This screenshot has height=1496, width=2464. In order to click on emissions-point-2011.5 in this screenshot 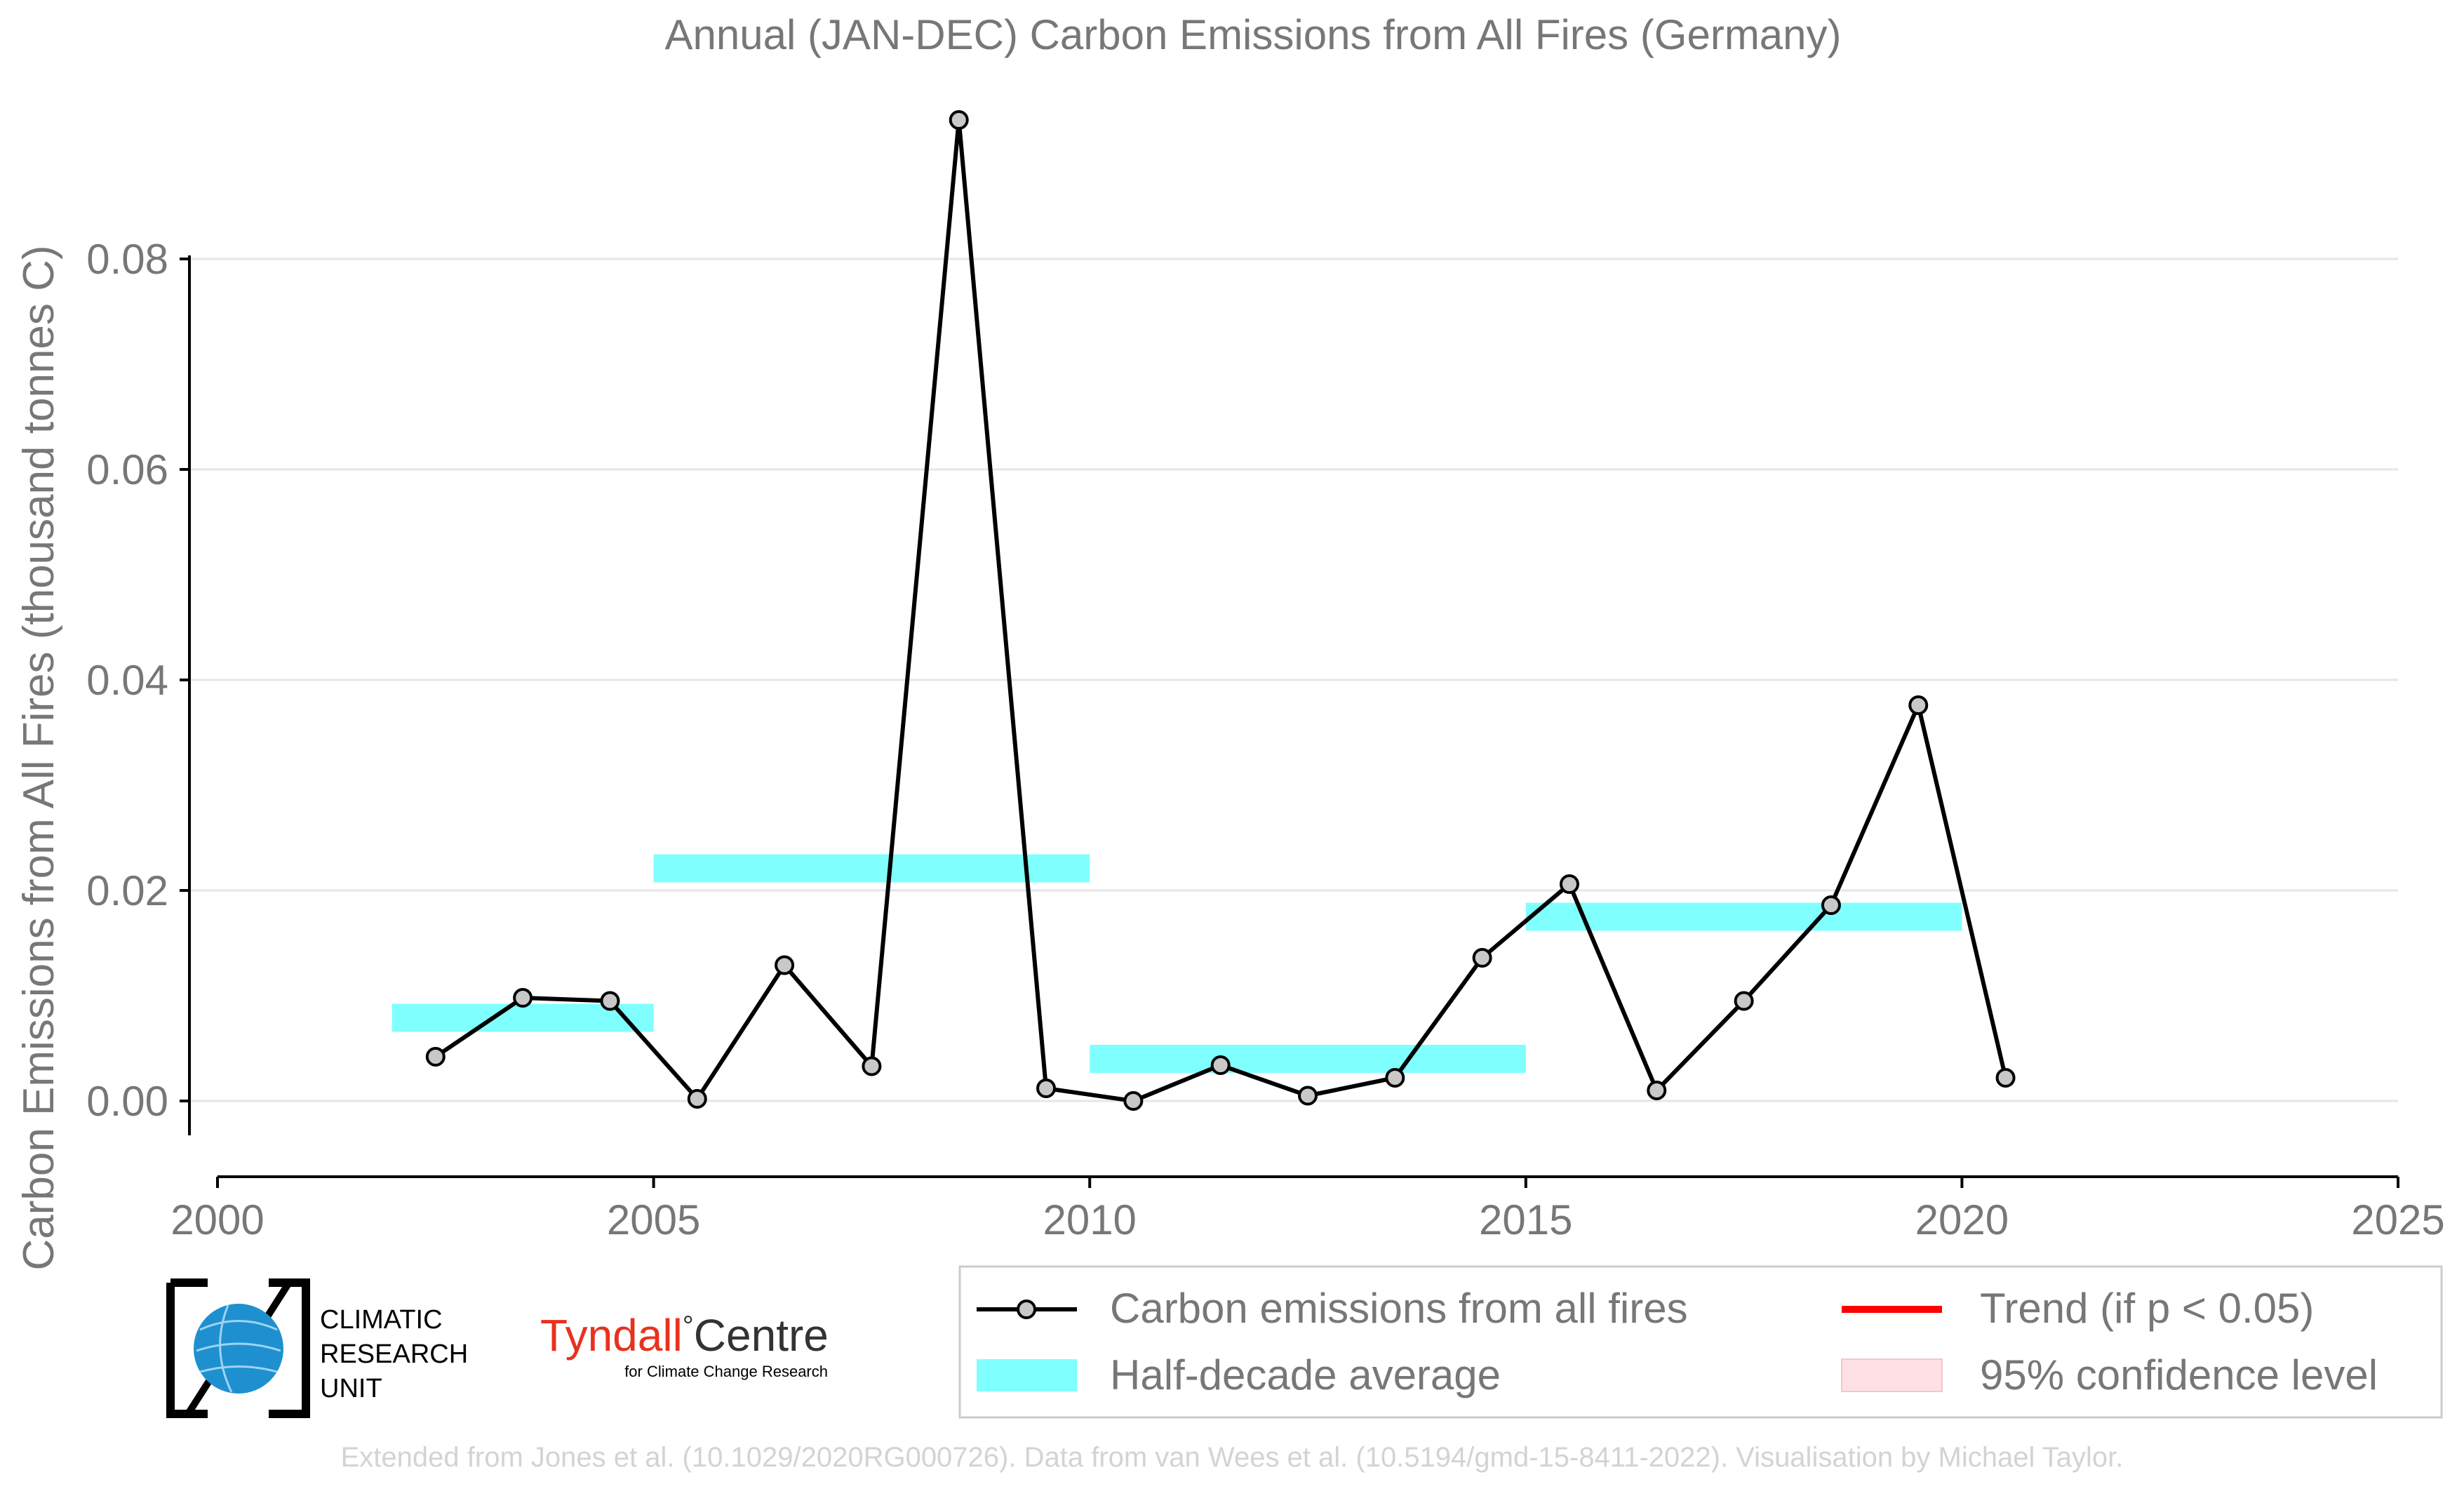, I will do `click(1220, 1065)`.